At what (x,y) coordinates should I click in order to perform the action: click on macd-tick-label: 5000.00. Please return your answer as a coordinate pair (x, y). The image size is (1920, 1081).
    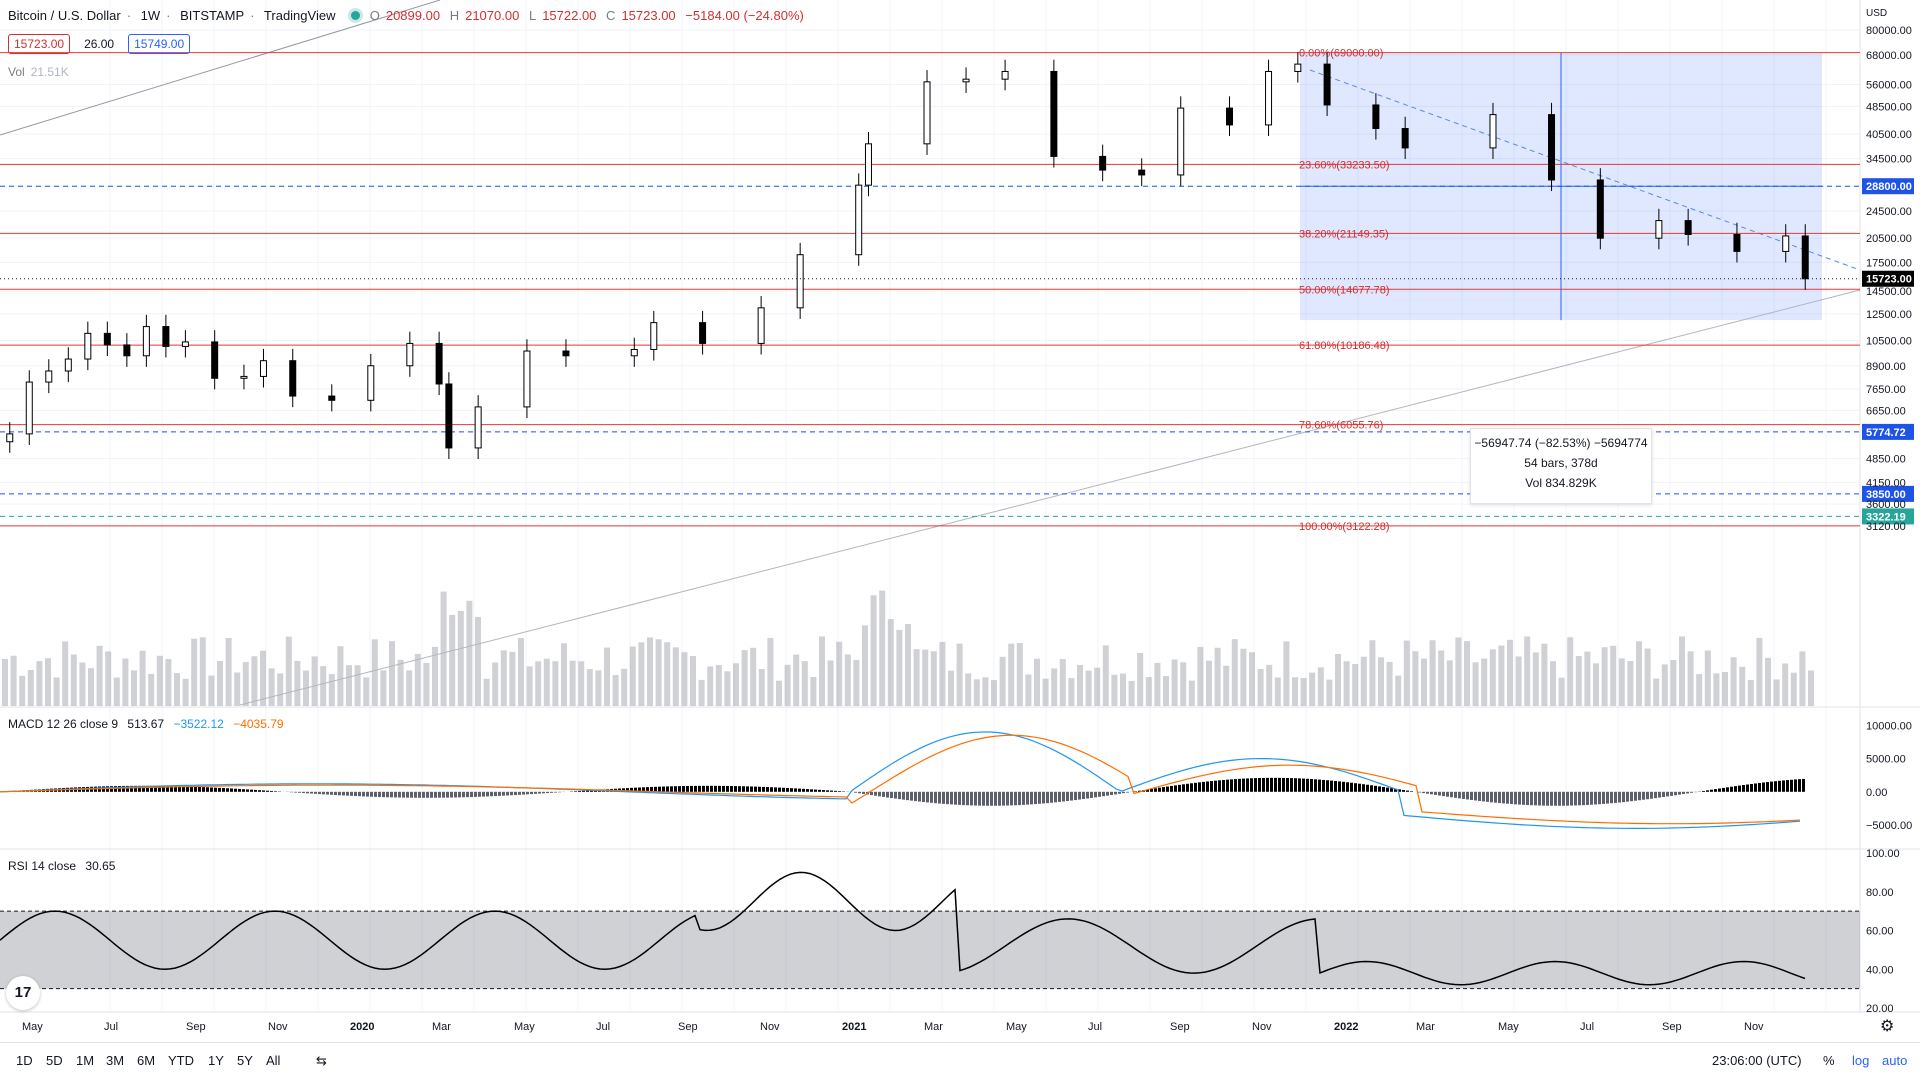
    Looking at the image, I should click on (1886, 760).